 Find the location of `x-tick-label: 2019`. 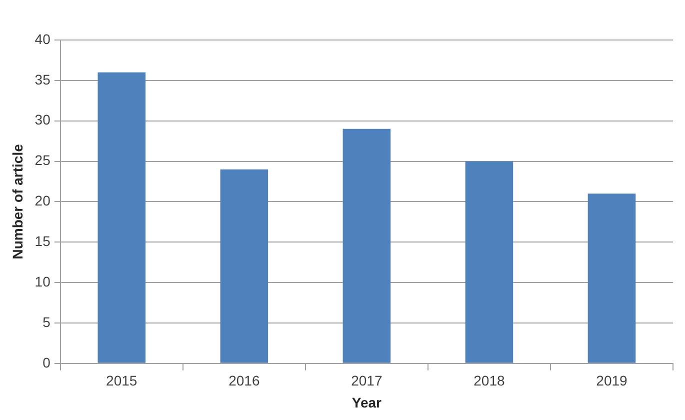

x-tick-label: 2019 is located at coordinates (612, 380).